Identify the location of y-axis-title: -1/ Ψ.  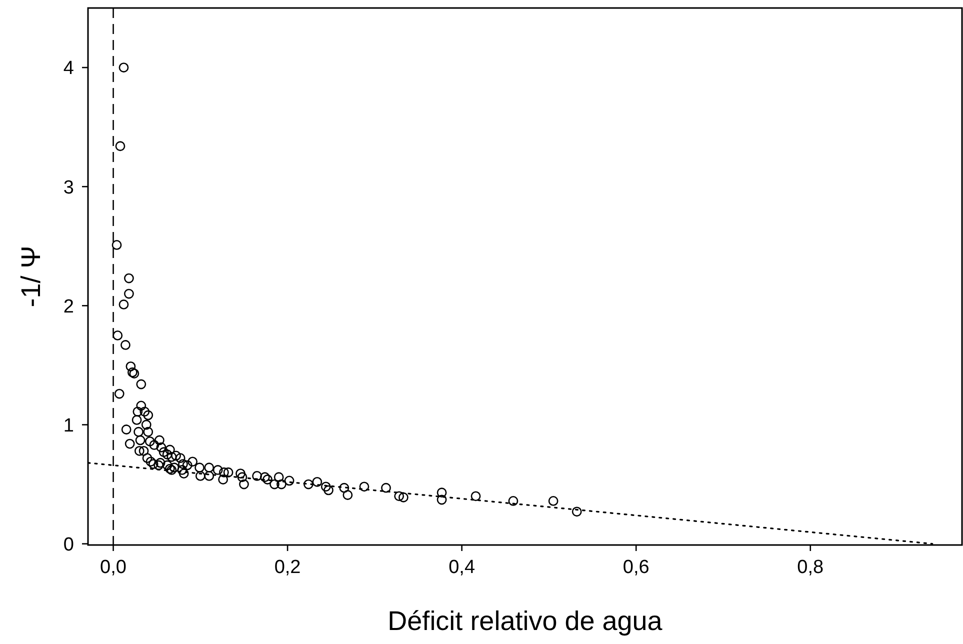
(31, 277).